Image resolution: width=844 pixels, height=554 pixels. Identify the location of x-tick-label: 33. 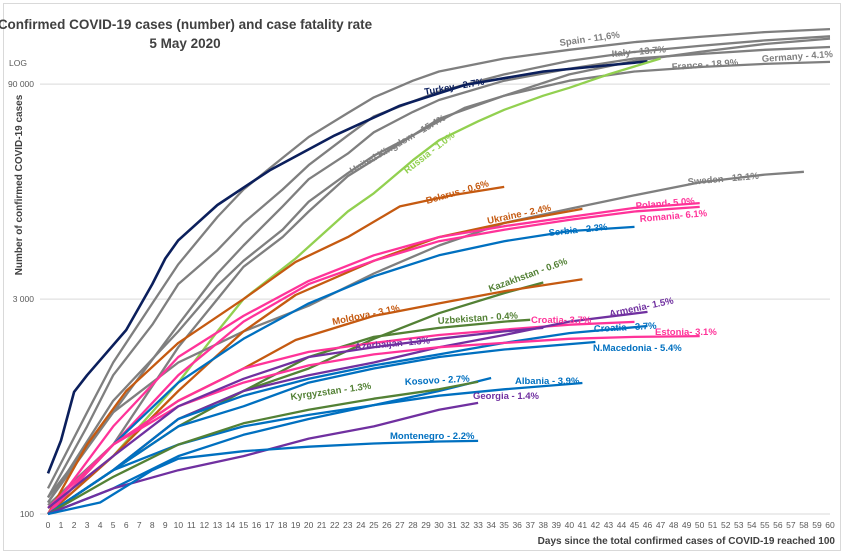
(478, 525).